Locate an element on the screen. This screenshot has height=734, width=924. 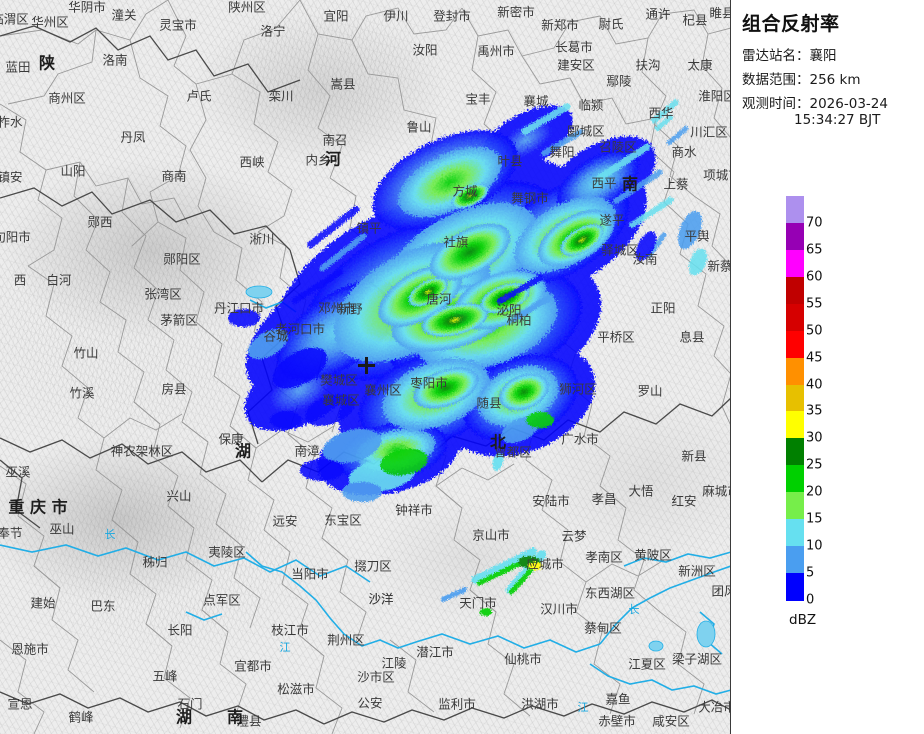
map-label-county: 鄢陵 is located at coordinates (619, 81).